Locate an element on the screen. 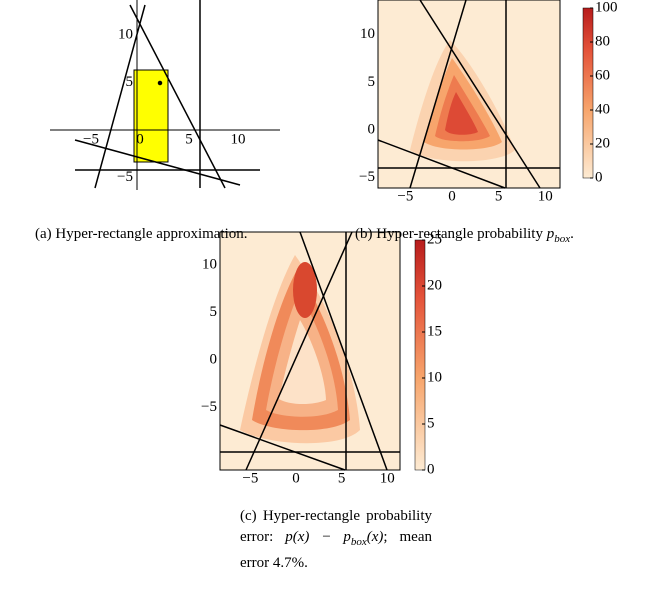 This screenshot has width=670, height=600. caption-text: (b) Hyper-rectangle probability is located at coordinates (451, 234).